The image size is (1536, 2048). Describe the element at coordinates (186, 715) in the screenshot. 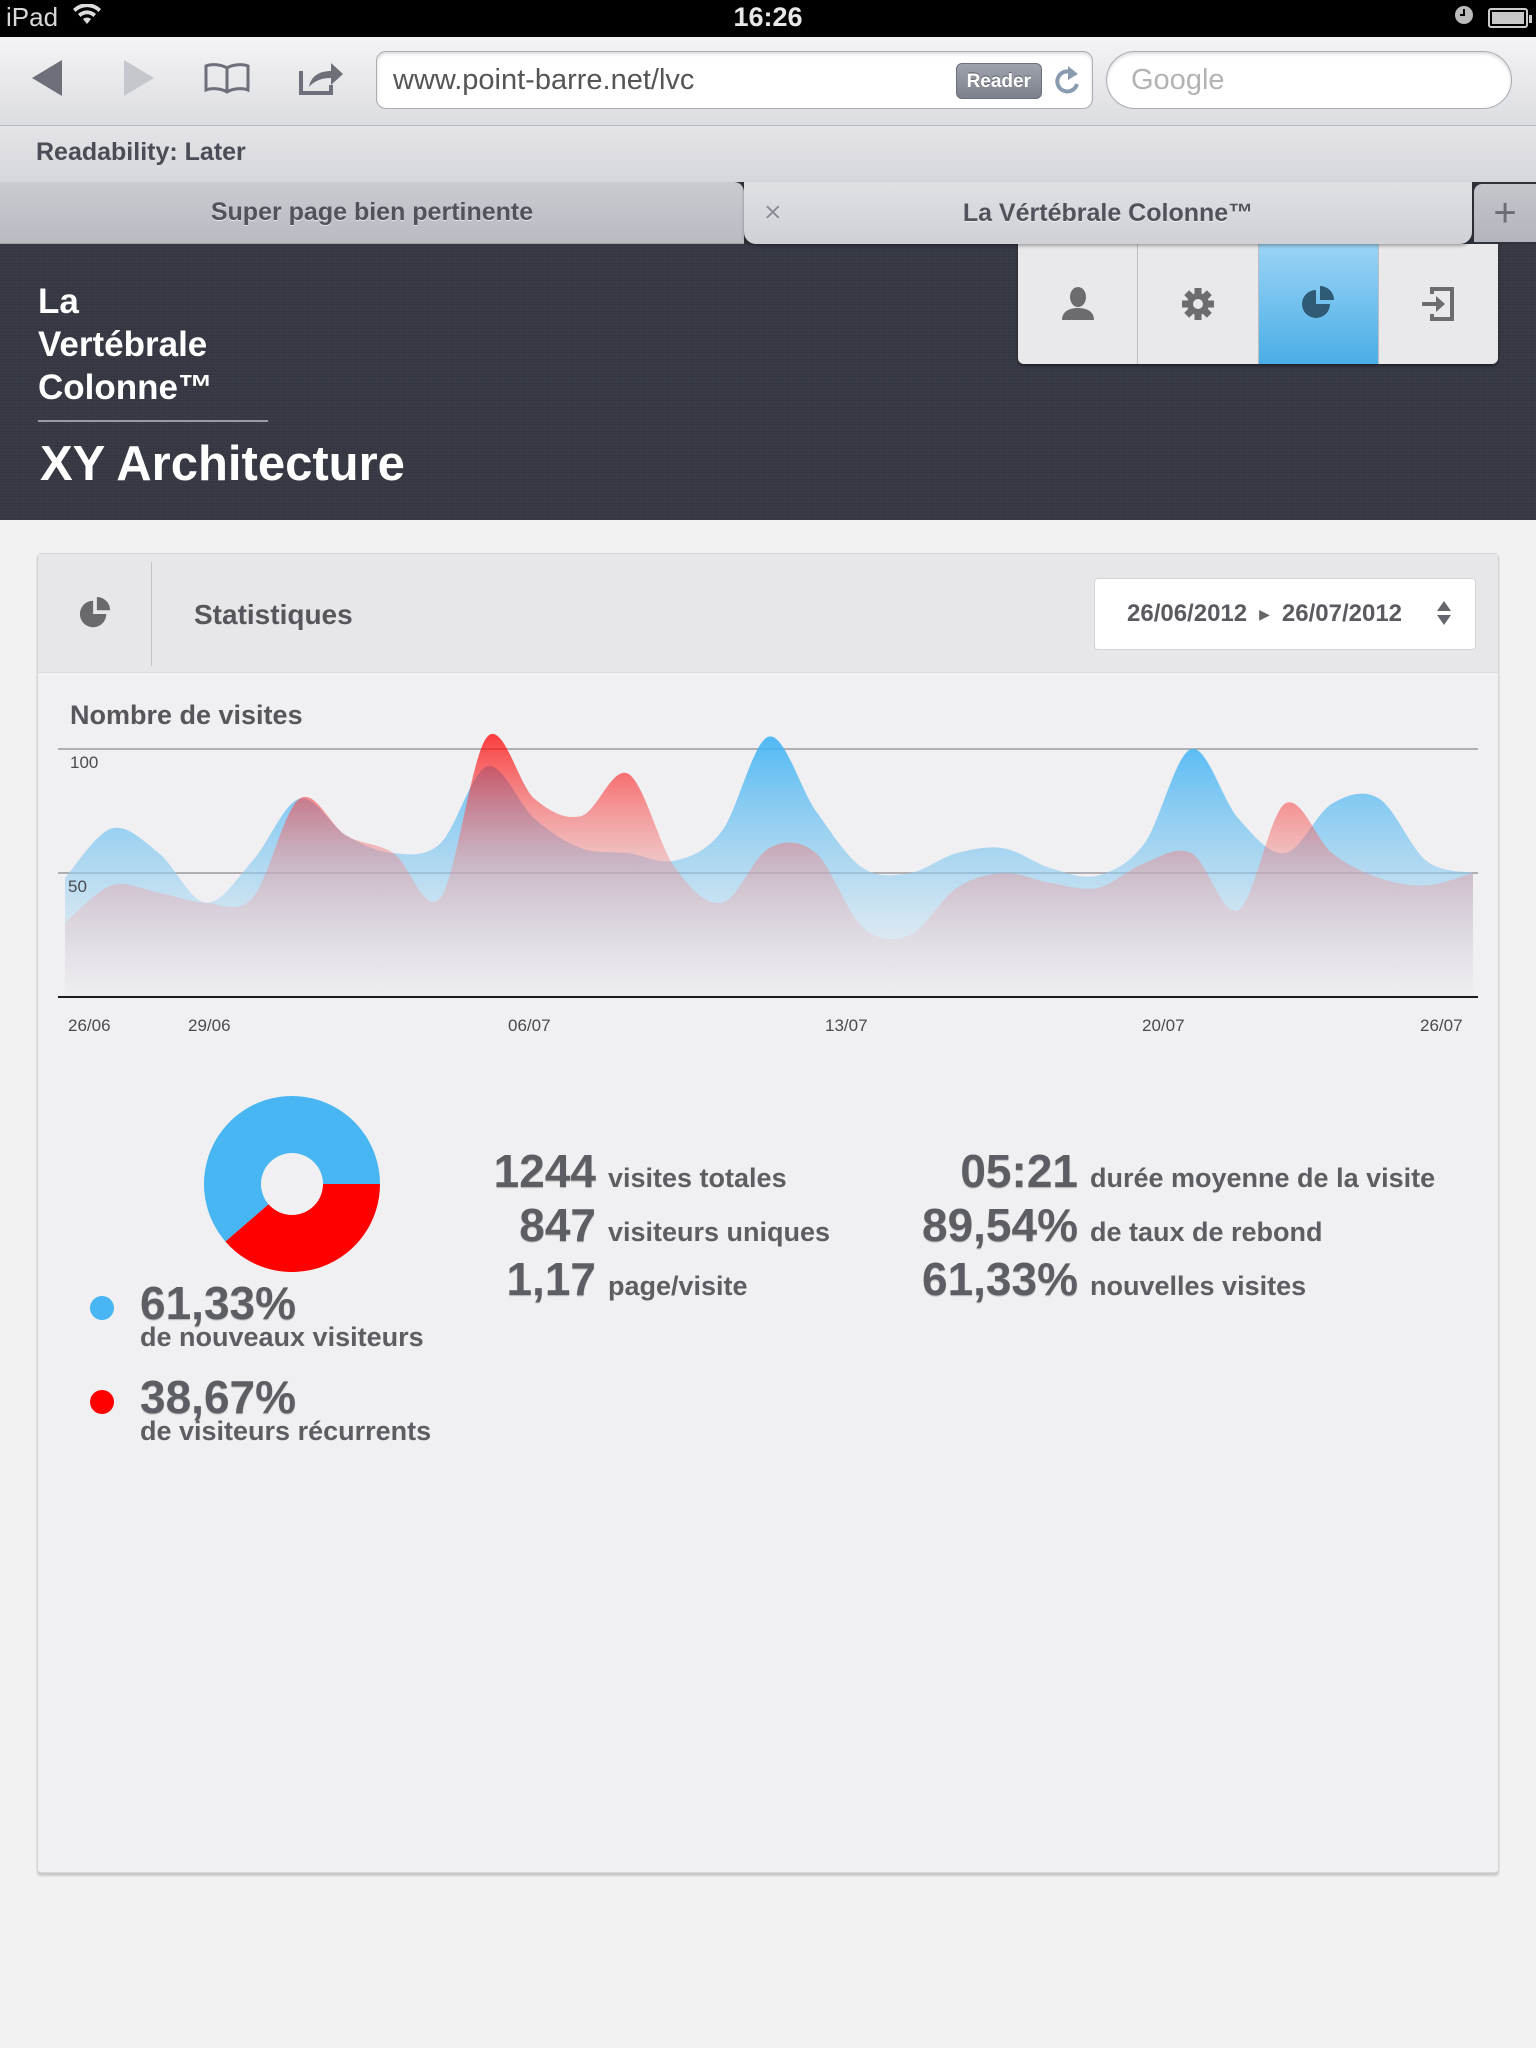

I see `chart-title: Nombre de visites` at that location.